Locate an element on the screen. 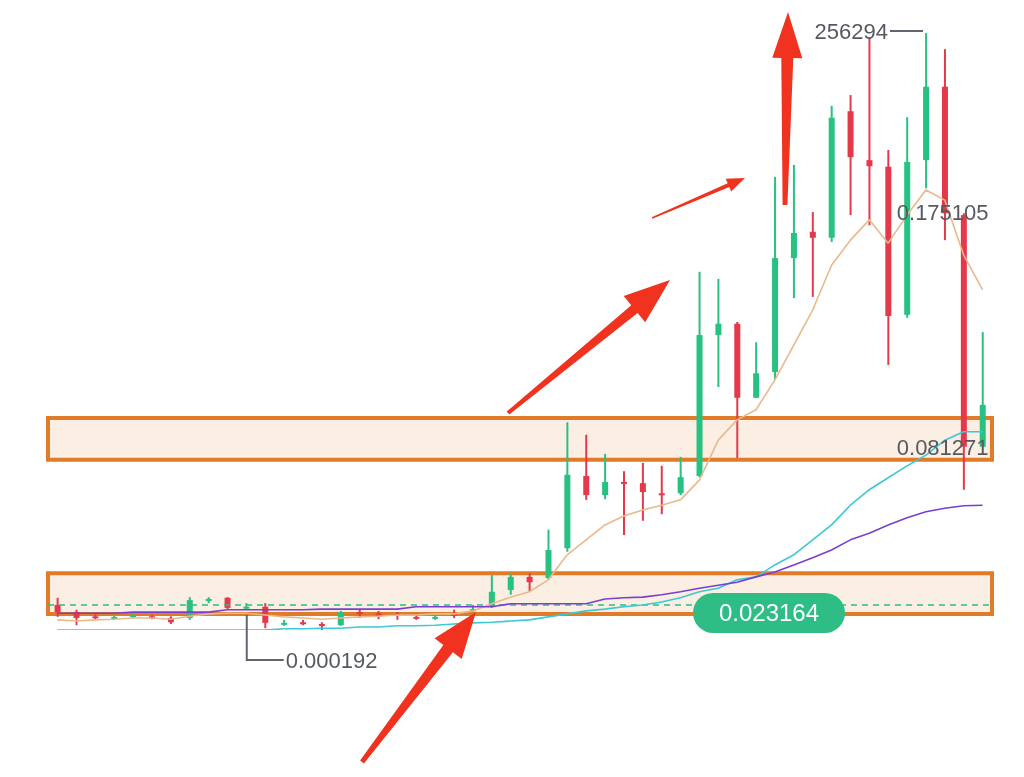 This screenshot has width=1024, height=777. annotation: 0.023164 is located at coordinates (769, 612).